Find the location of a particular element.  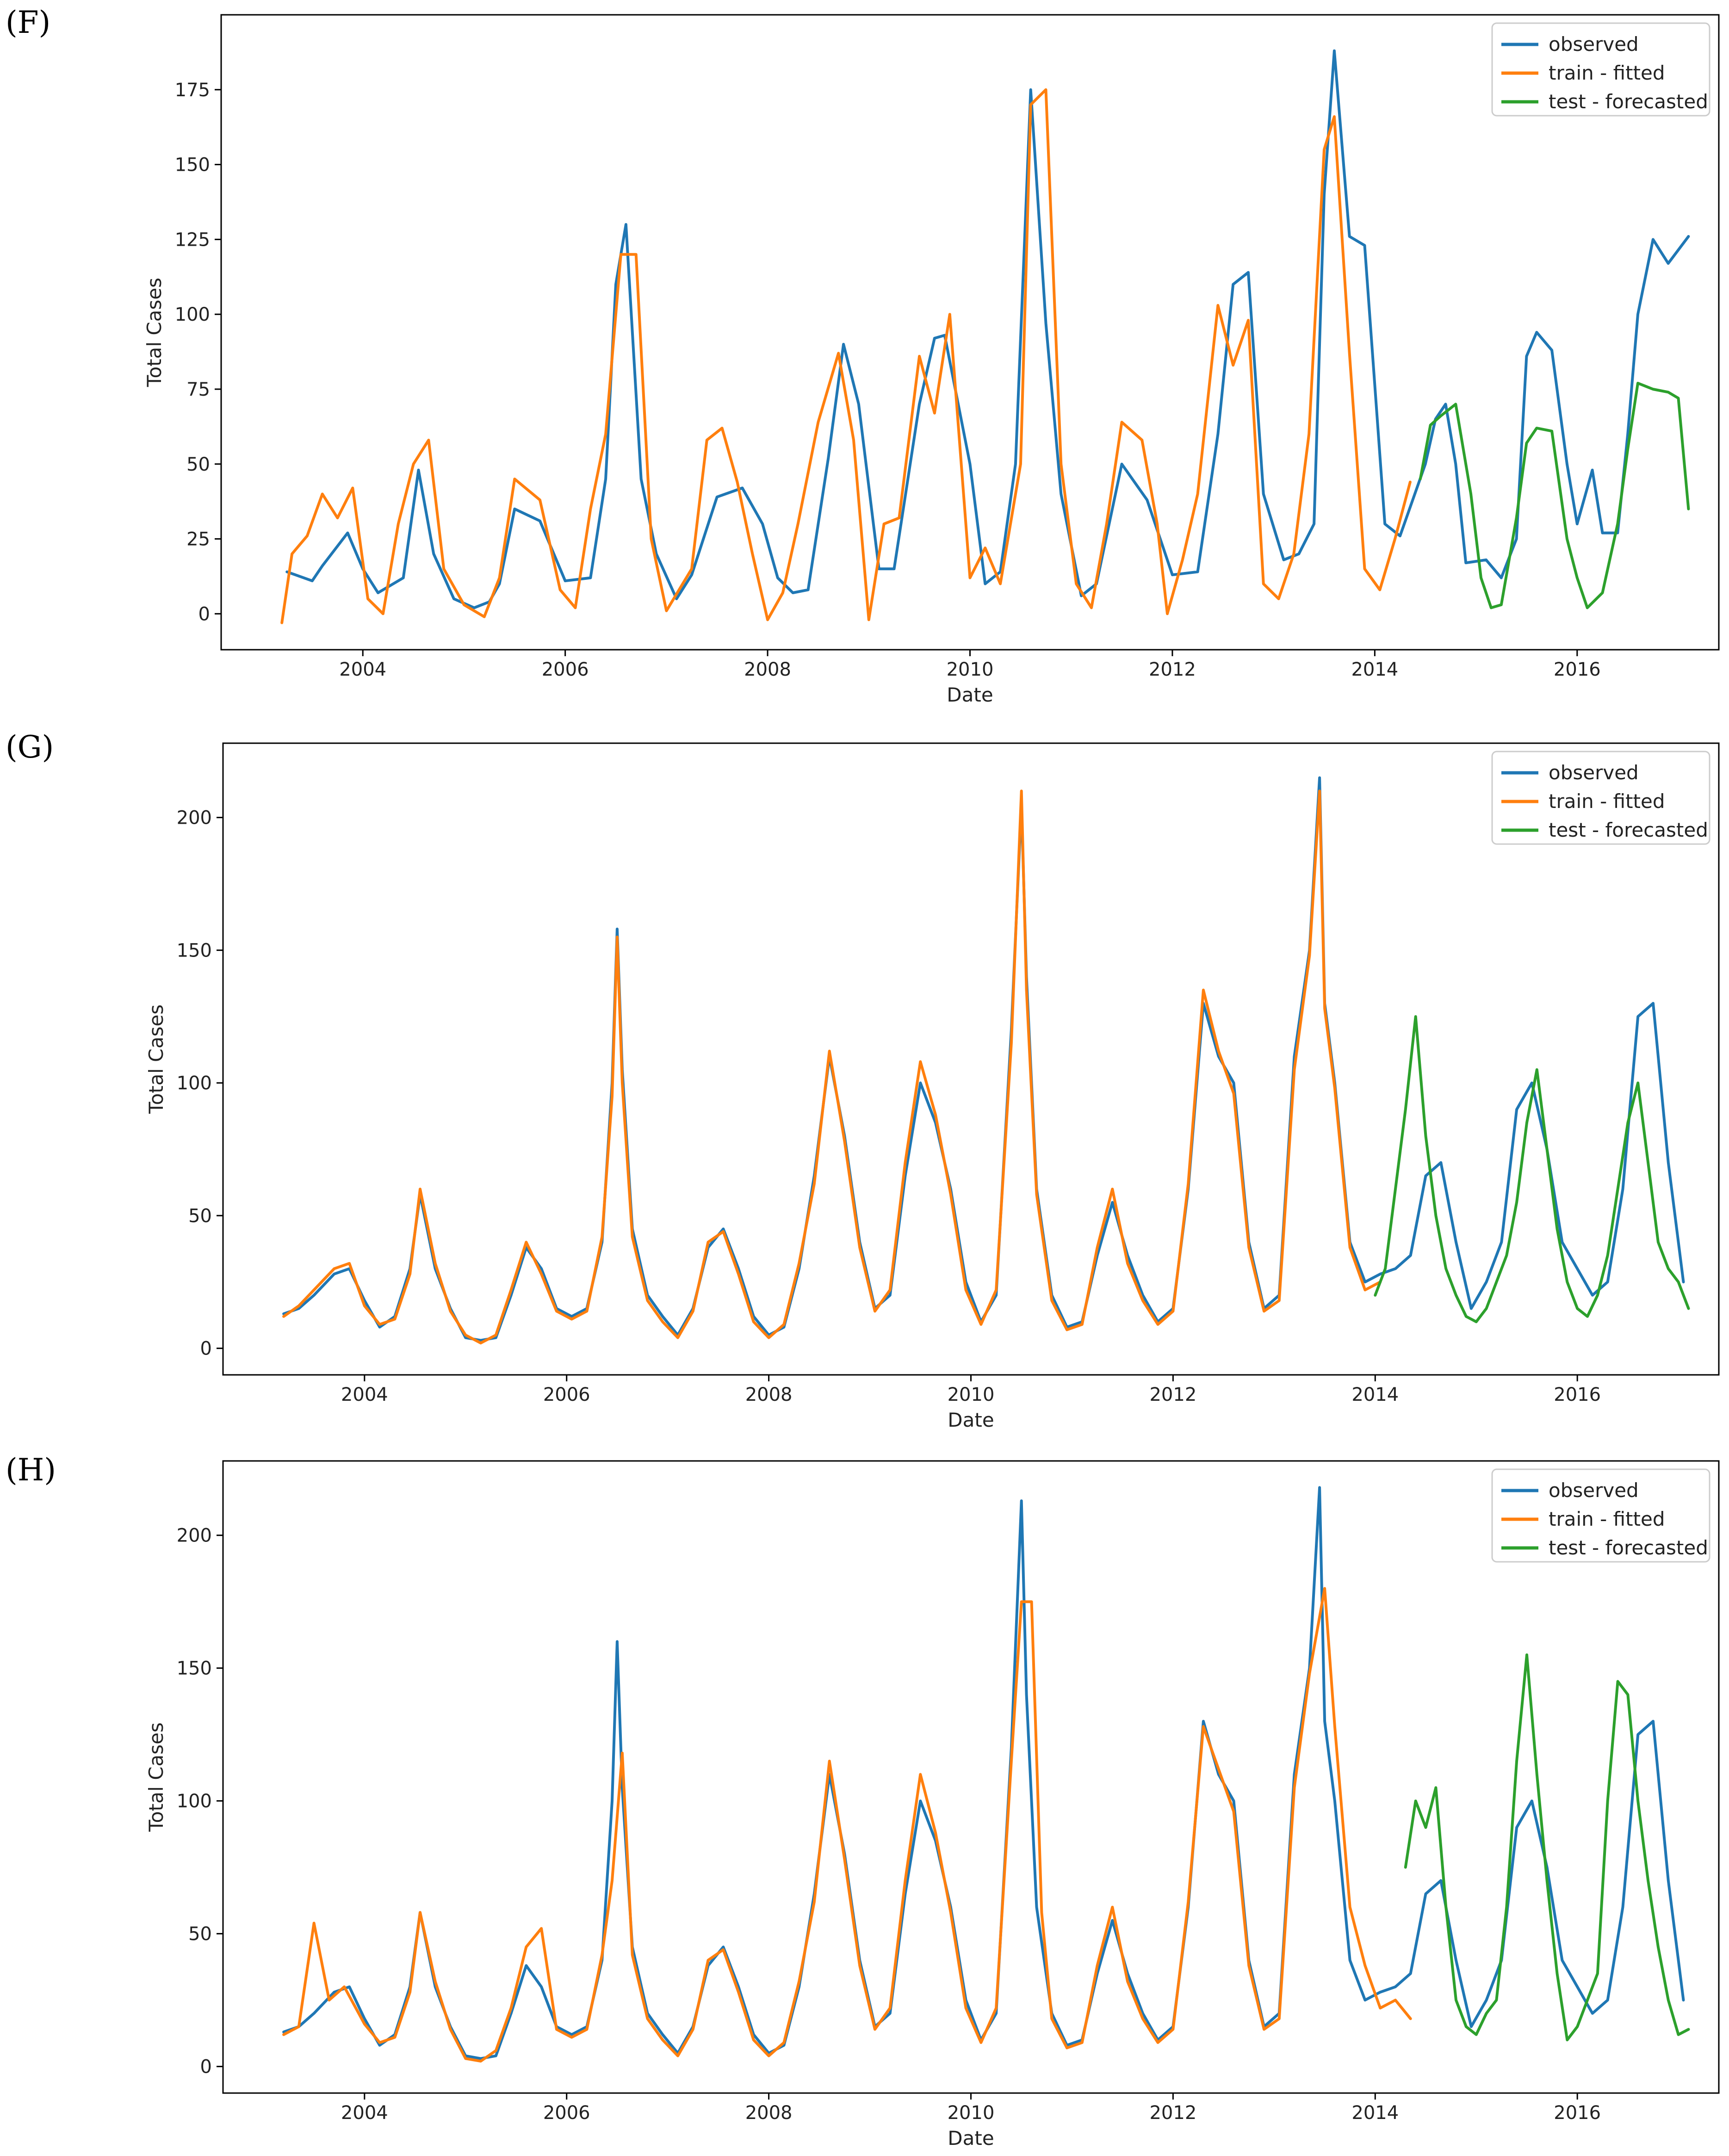

y-tick-label: 75 is located at coordinates (198, 389).